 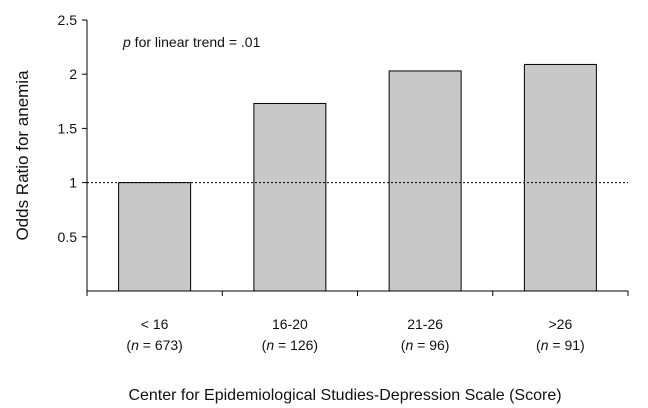 I want to click on y-tick-label: 0.5, so click(x=68, y=237).